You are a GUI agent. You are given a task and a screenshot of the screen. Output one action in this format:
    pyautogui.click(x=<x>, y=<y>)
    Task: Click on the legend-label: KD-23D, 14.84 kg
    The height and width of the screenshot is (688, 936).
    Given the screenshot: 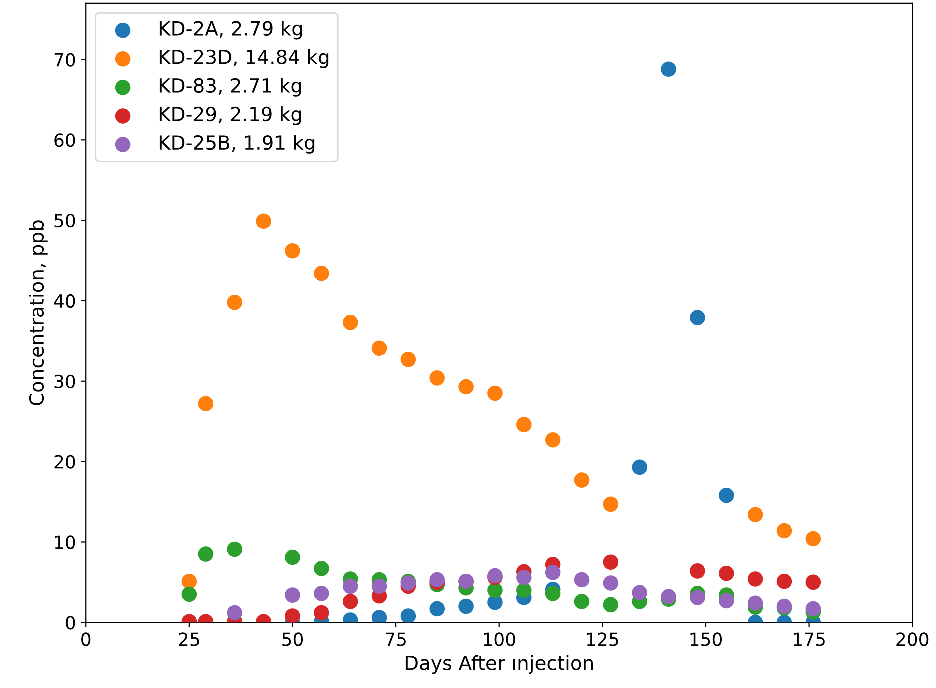 What is the action you would take?
    pyautogui.click(x=244, y=58)
    